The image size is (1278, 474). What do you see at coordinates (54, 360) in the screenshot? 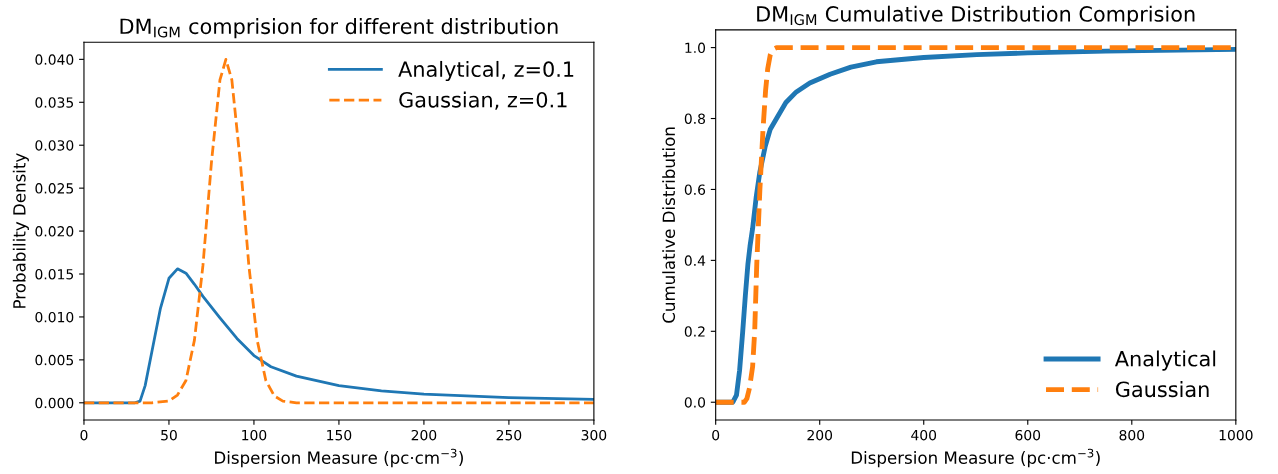
I see `y-tick-label: 0.005` at bounding box center [54, 360].